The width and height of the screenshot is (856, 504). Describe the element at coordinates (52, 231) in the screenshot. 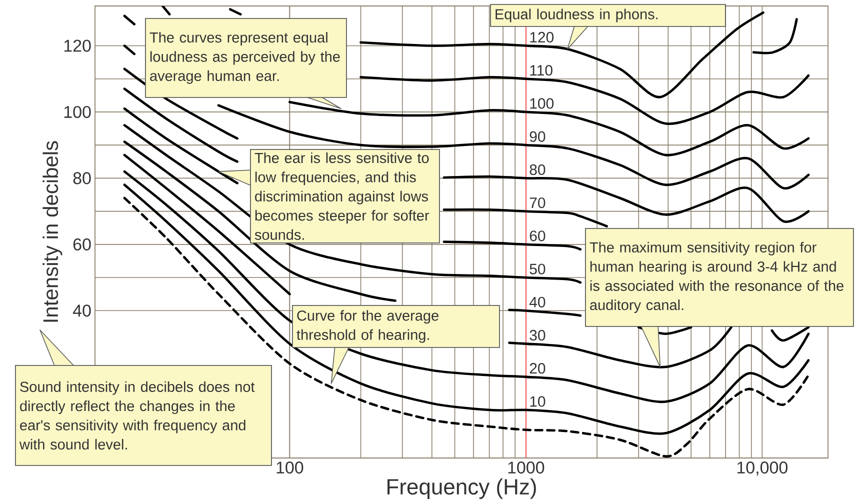

I see `y-axis-title: Intensity in decibels` at that location.